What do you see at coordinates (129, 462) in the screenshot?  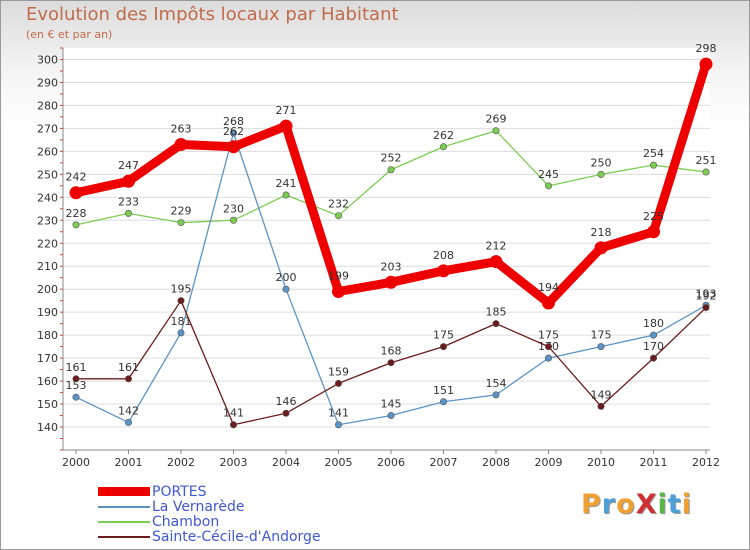 I see `x-tick-label: 2001` at bounding box center [129, 462].